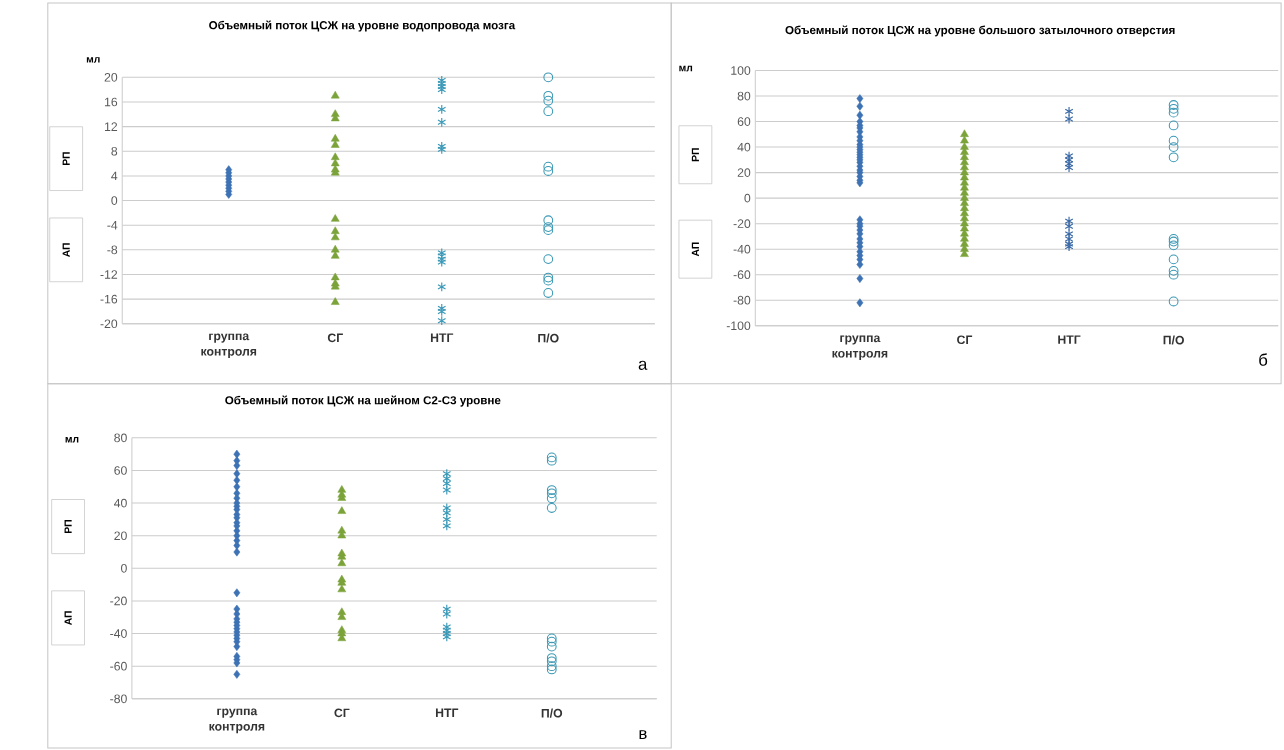  I want to click on chart-title: Объемный поток ЦСЖ на шейном С2-С3 уровне, so click(363, 401).